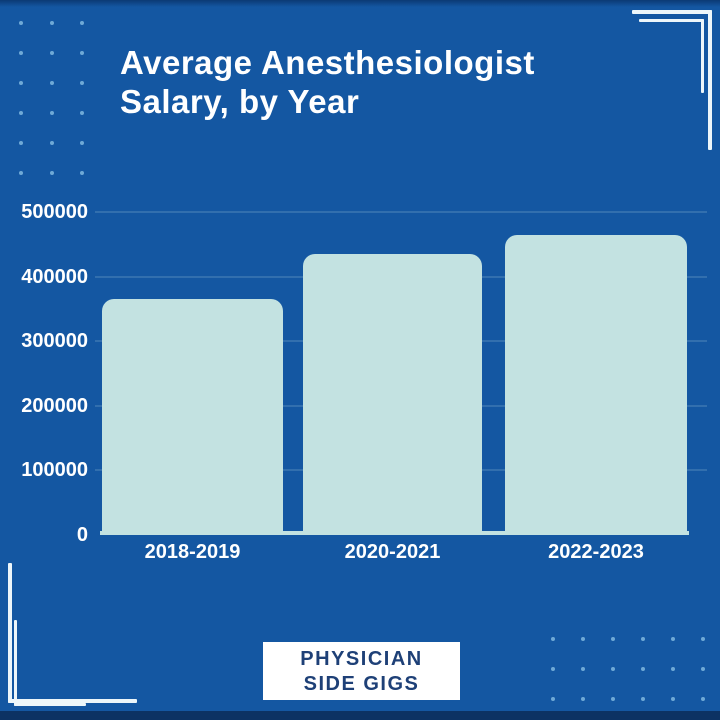  Describe the element at coordinates (327, 62) in the screenshot. I see `title-line-1: Average Anesthesiologist` at that location.